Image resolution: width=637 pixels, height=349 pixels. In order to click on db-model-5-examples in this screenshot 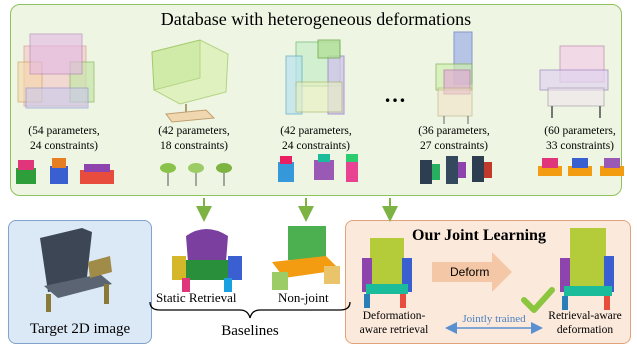, I will do `click(581, 167)`.